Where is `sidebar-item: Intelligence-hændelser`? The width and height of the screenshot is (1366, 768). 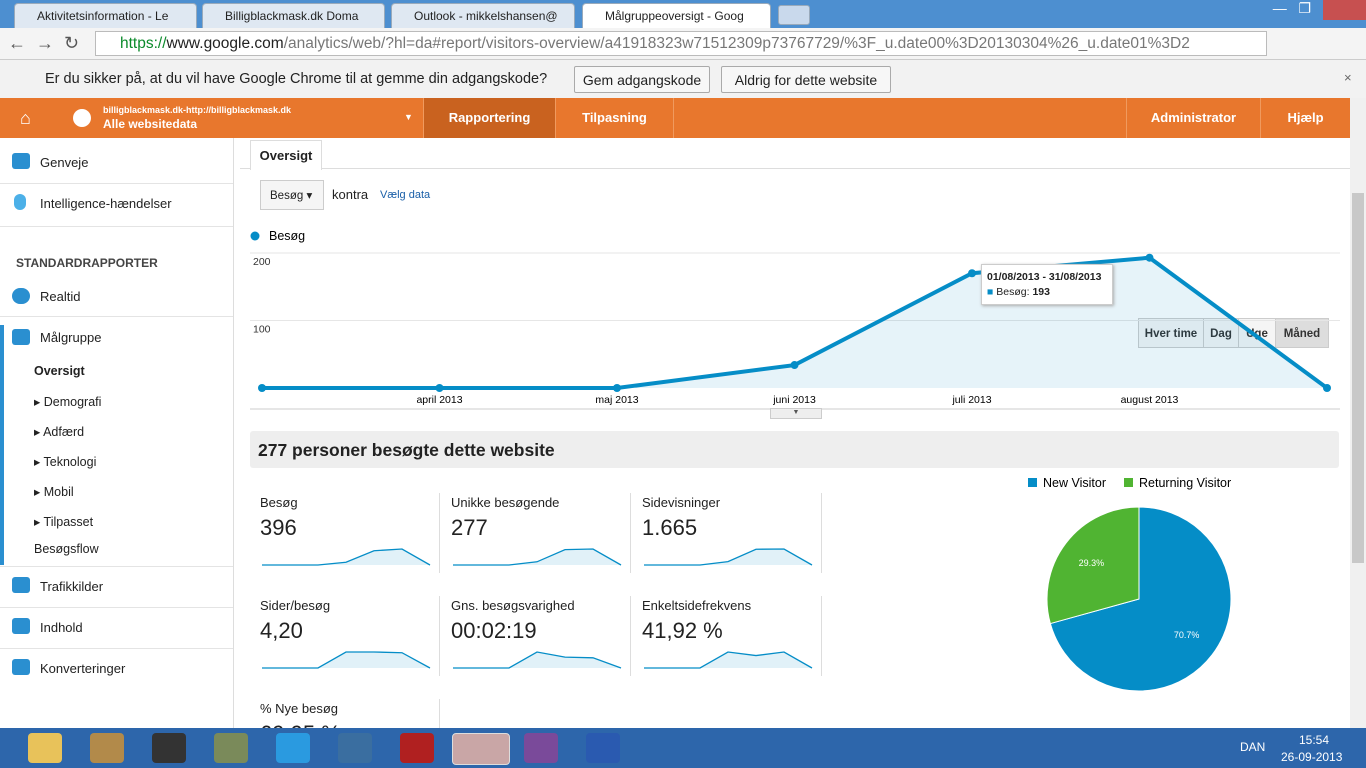 sidebar-item: Intelligence-hændelser is located at coordinates (106, 203).